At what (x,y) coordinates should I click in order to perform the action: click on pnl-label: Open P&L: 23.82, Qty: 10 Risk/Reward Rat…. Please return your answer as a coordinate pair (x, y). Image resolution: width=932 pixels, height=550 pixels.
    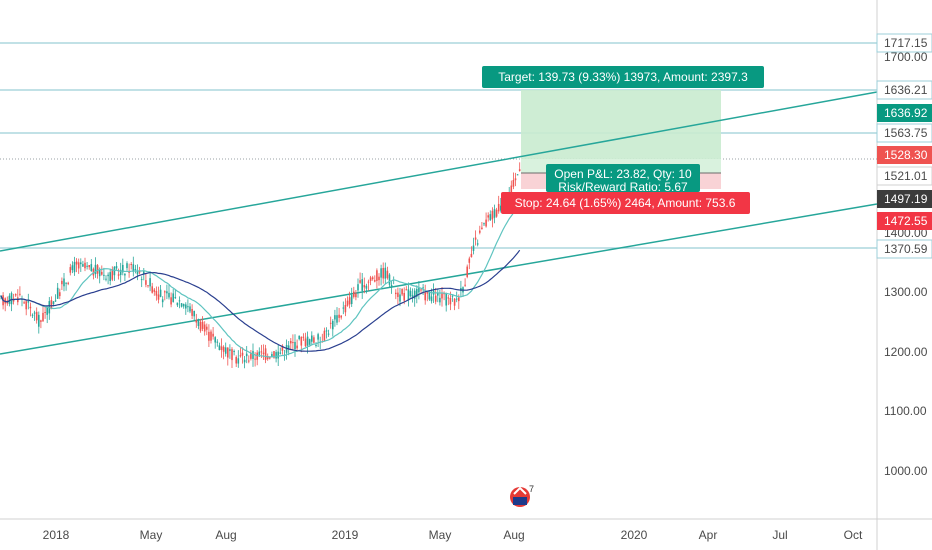
    Looking at the image, I should click on (623, 179).